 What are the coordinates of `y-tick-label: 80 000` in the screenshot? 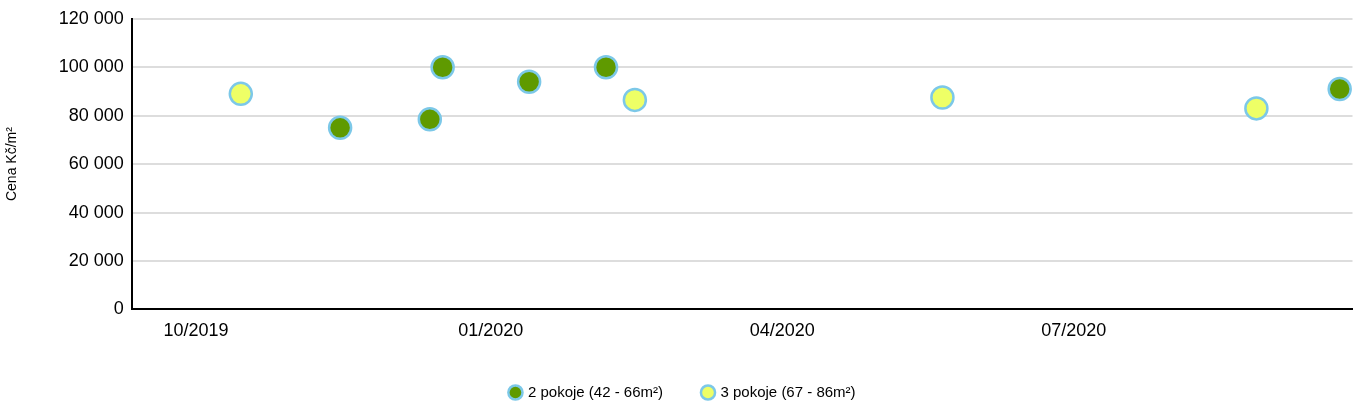 It's located at (96, 114).